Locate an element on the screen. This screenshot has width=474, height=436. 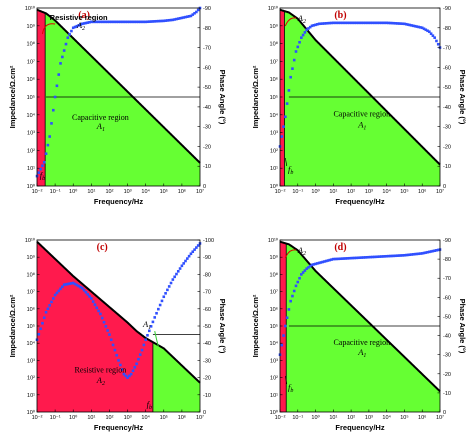
y2-tick-label: -80 is located at coordinates (447, 29).